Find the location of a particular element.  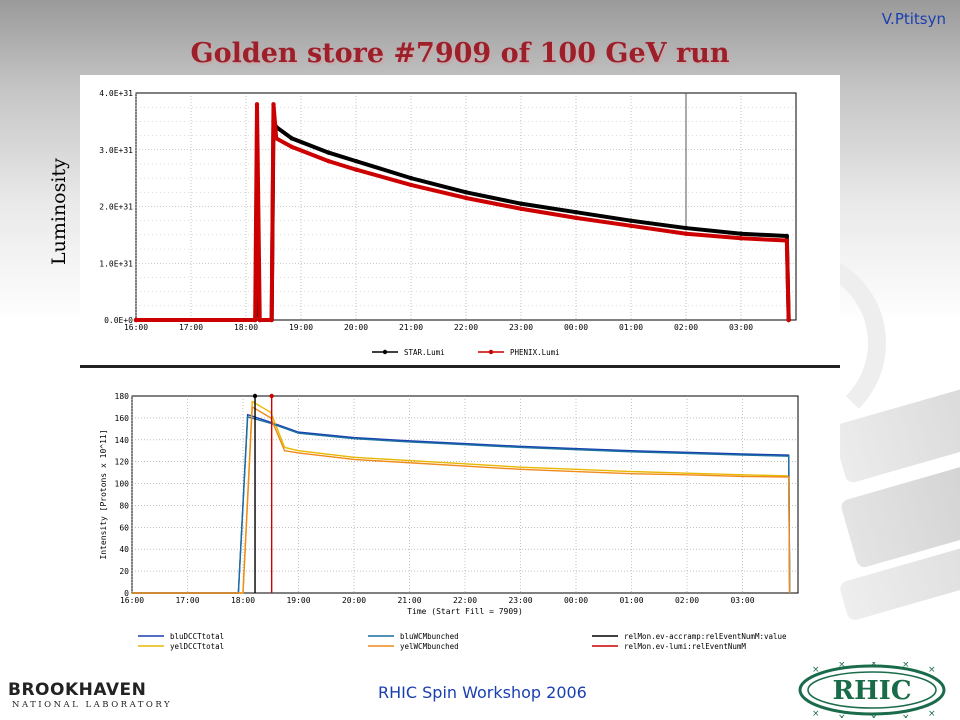

y-tick-label: 1.0E+31 is located at coordinates (116, 263).